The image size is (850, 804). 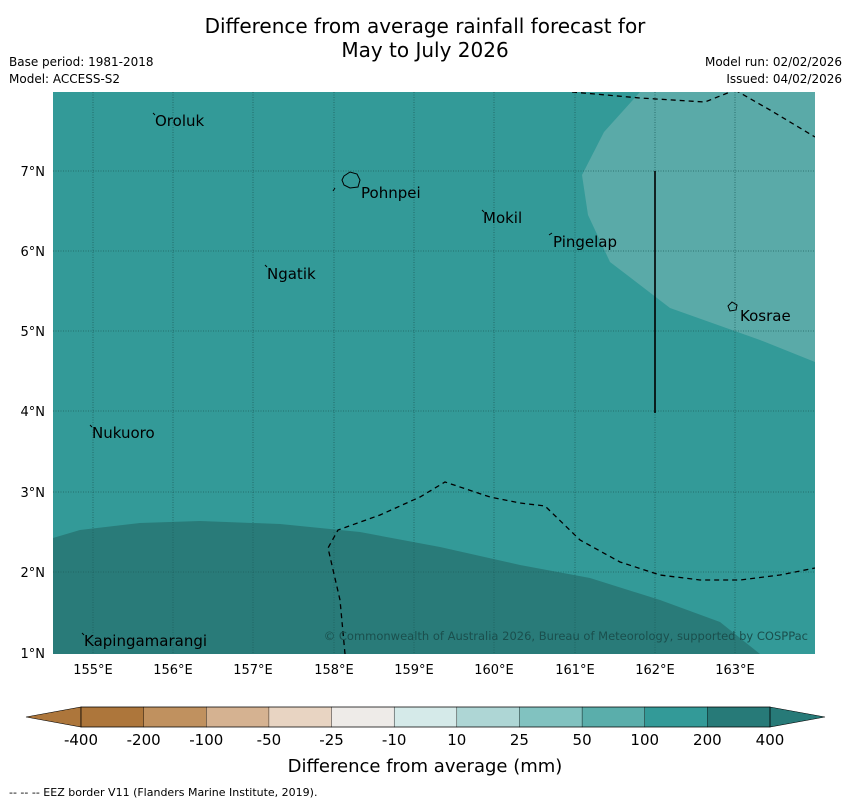 I want to click on ngatik-mark, so click(x=266, y=266).